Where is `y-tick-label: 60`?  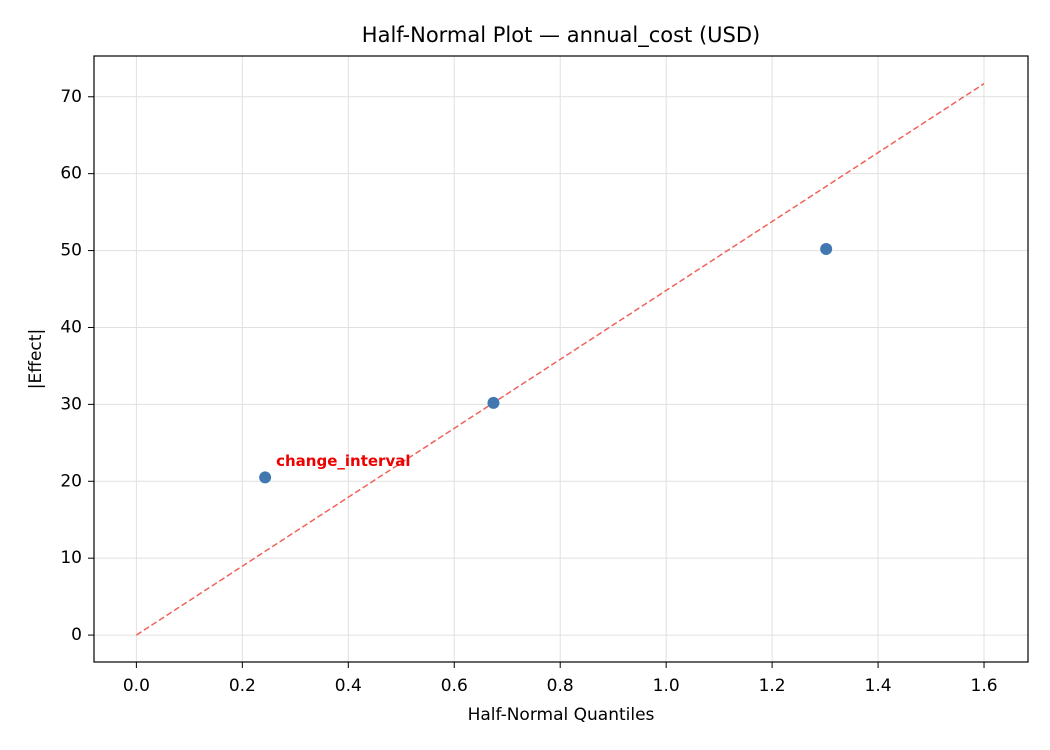 y-tick-label: 60 is located at coordinates (71, 174).